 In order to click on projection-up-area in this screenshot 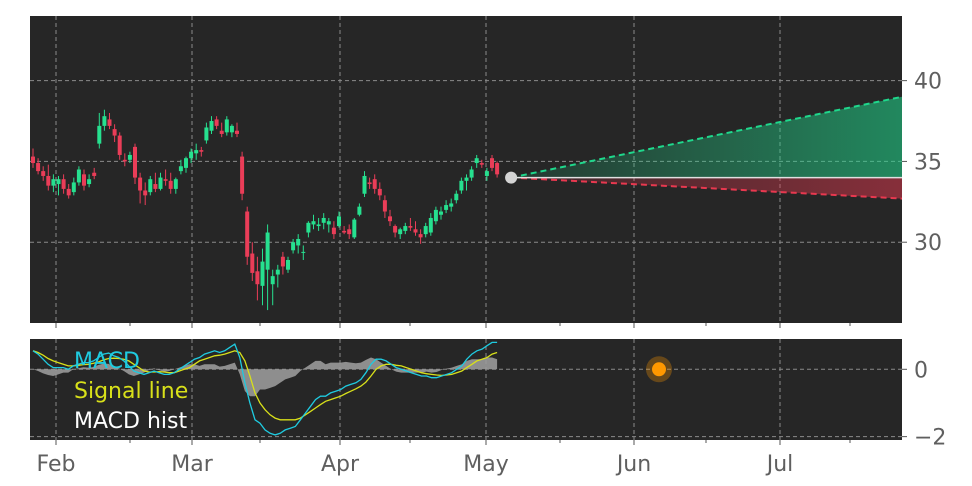, I will do `click(706, 137)`.